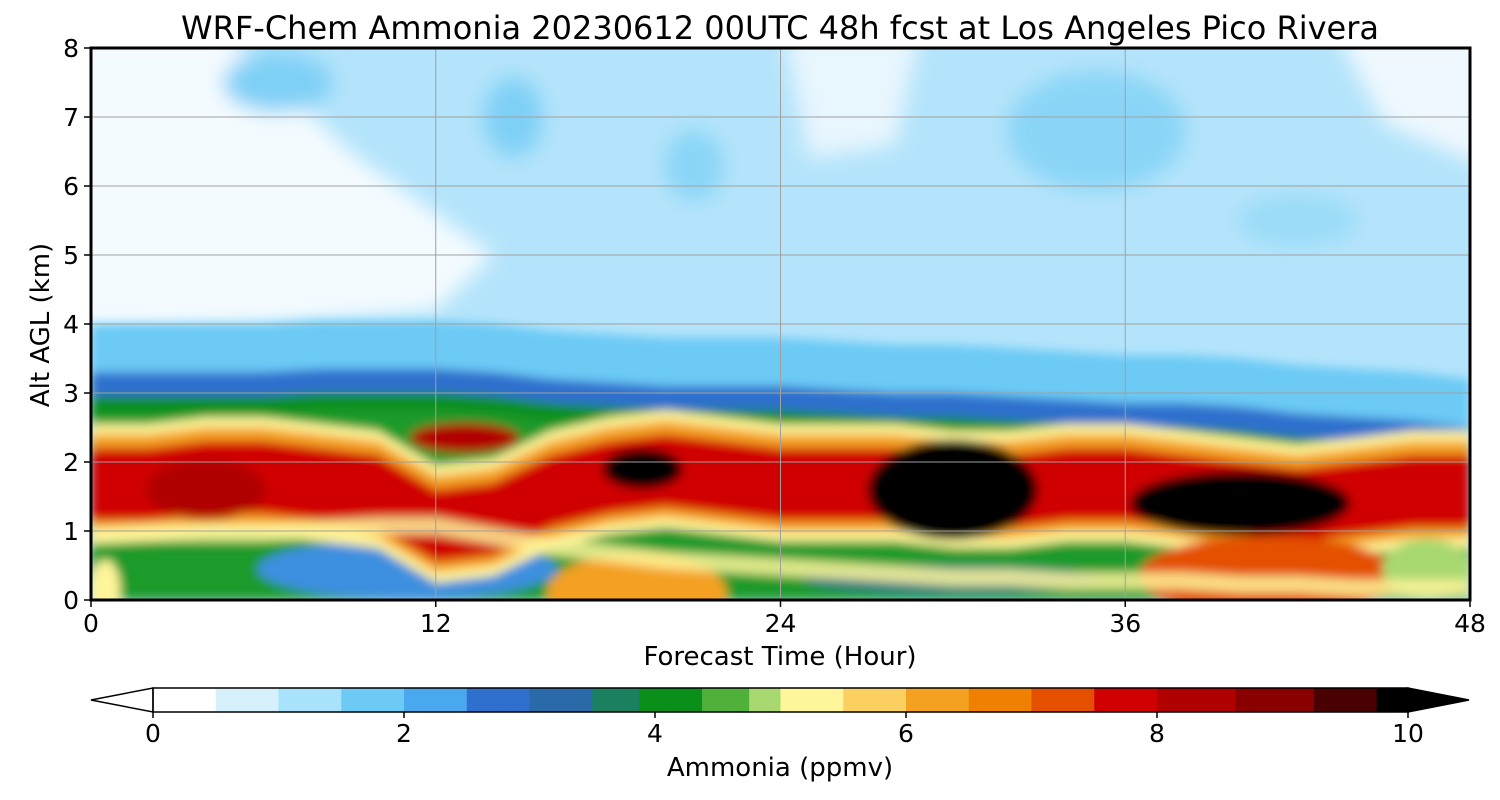  What do you see at coordinates (655, 733) in the screenshot?
I see `colorbar-tick-label: 4` at bounding box center [655, 733].